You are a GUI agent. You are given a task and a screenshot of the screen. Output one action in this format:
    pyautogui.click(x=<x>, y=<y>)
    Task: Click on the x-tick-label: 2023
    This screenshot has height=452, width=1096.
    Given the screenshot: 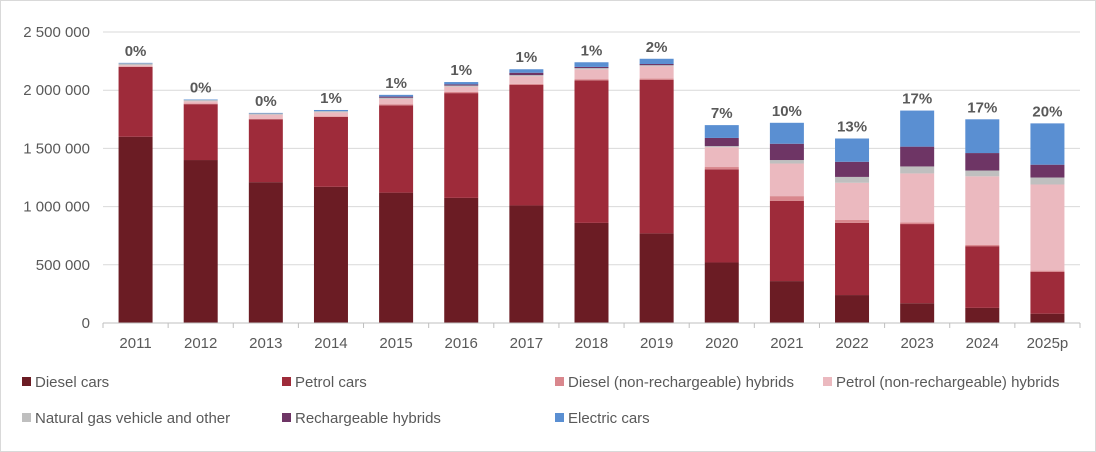 What is the action you would take?
    pyautogui.click(x=916, y=343)
    